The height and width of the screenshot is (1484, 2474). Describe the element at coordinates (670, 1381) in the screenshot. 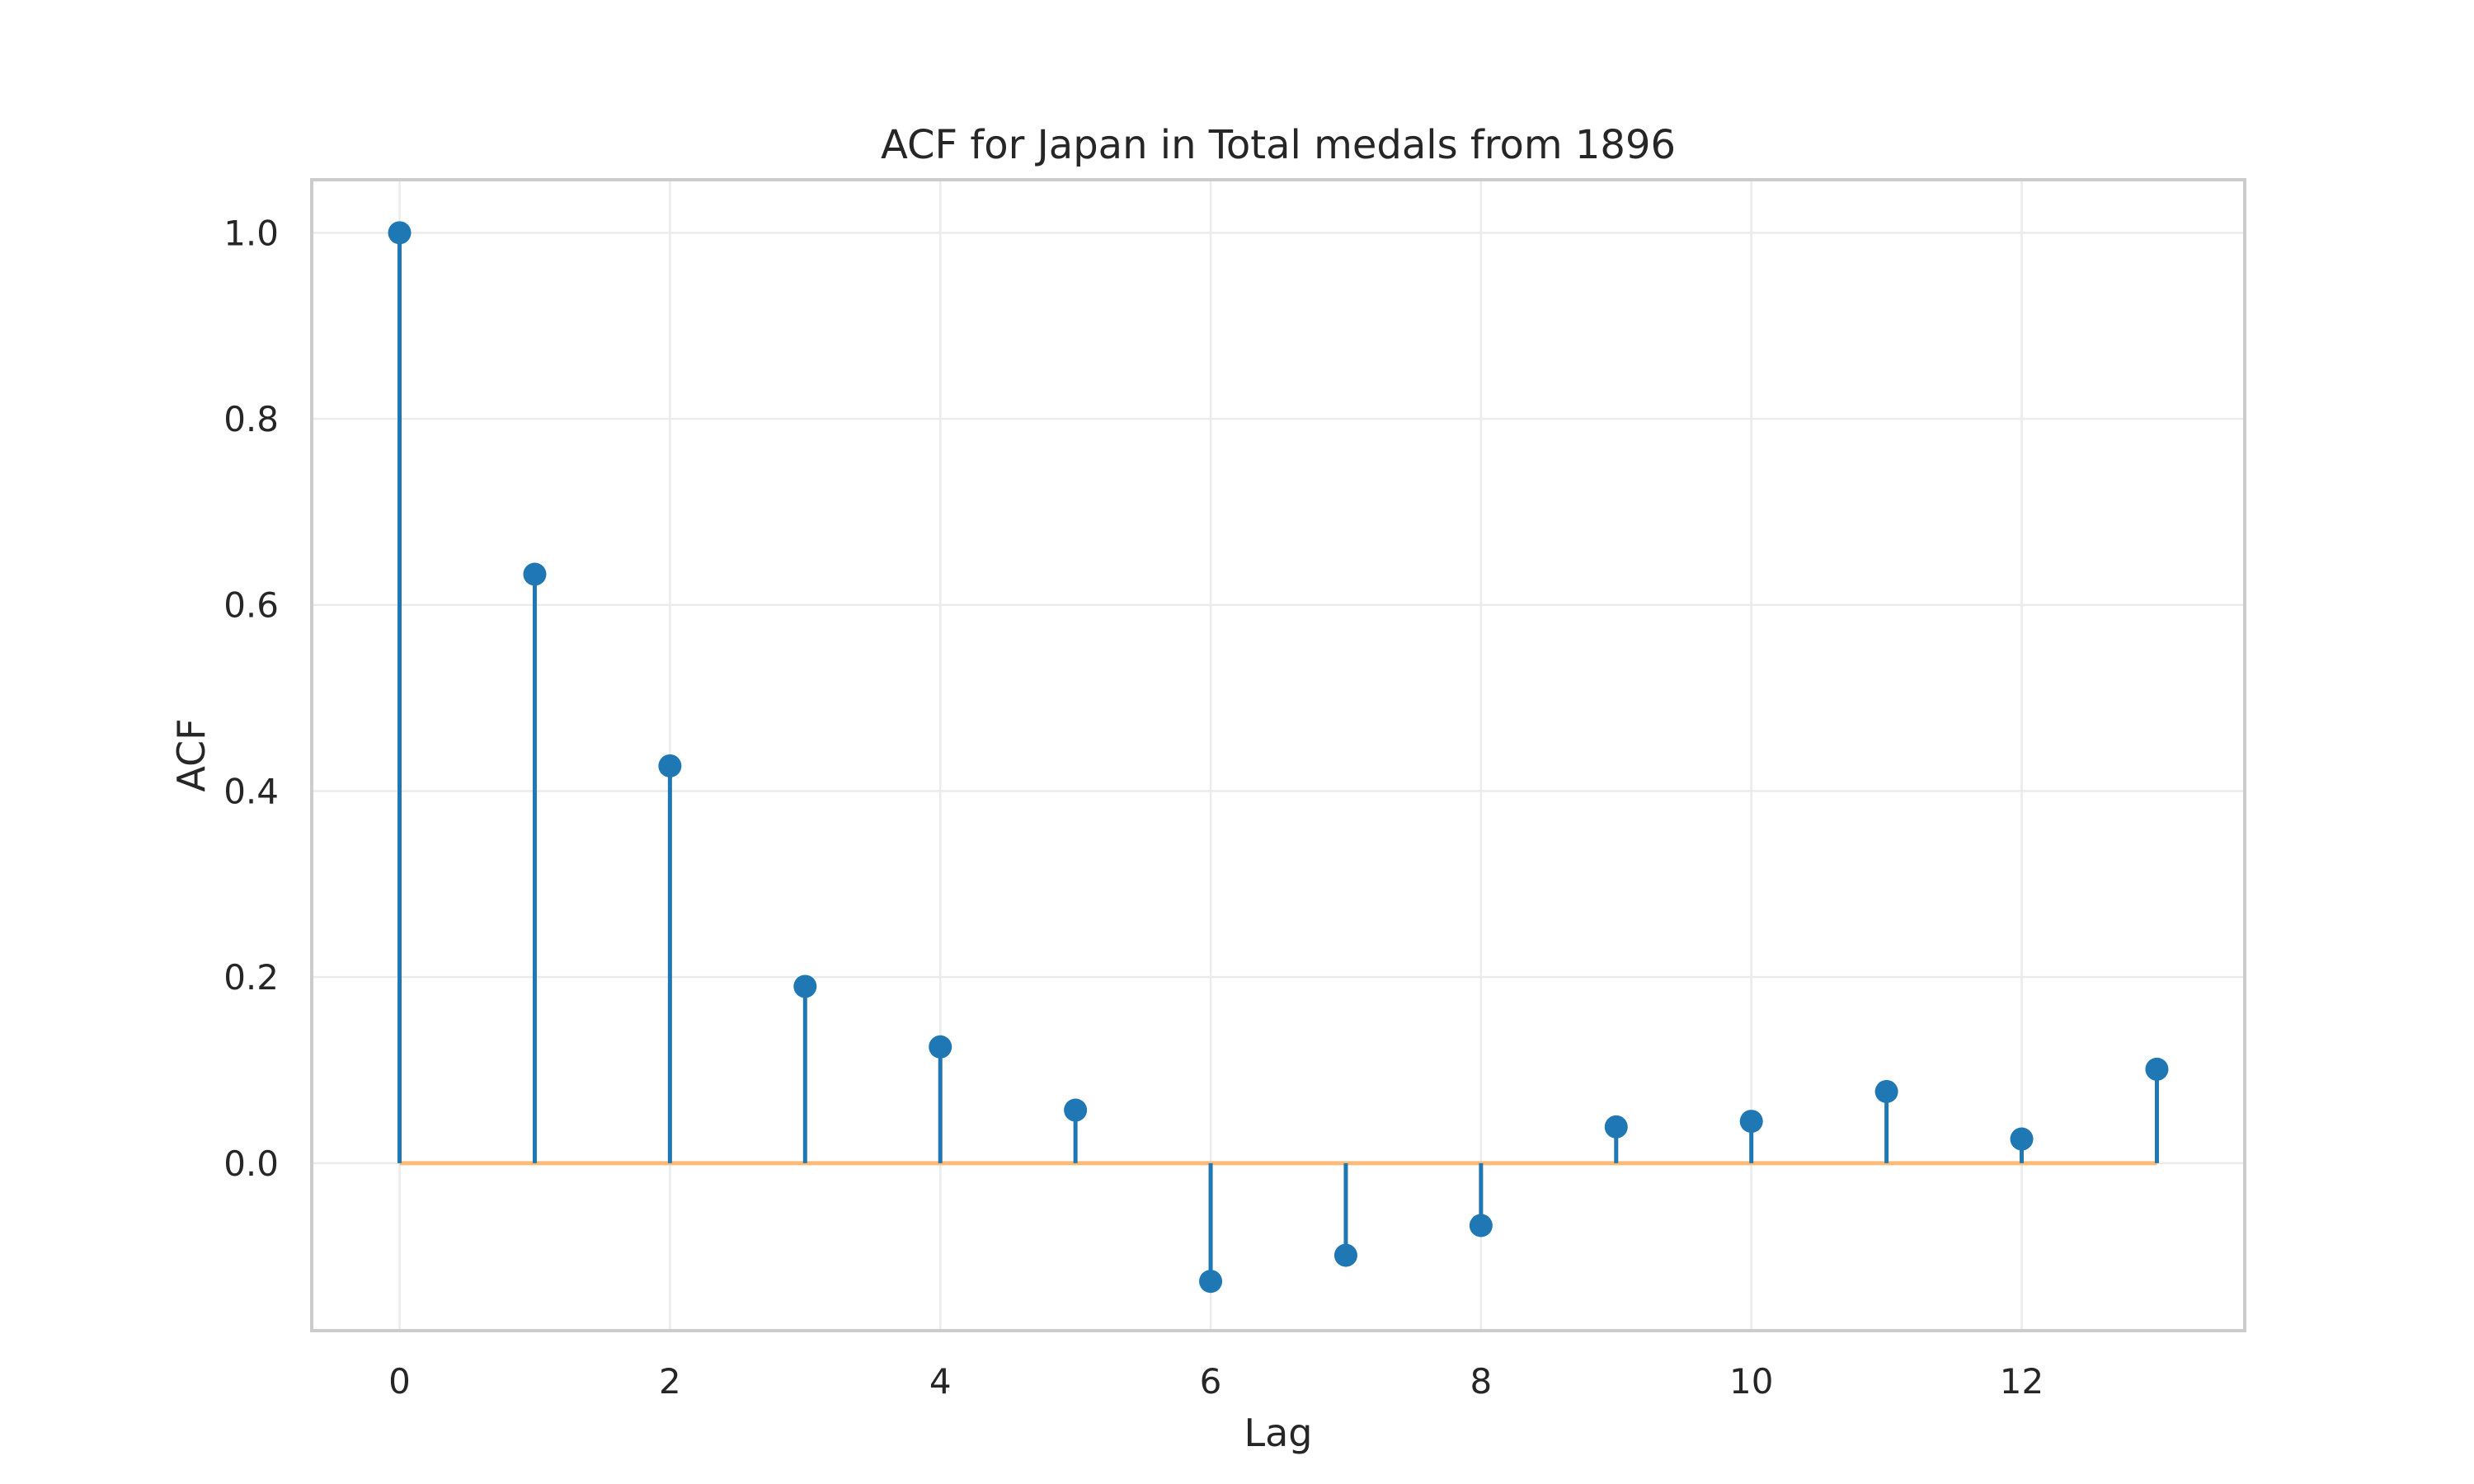

I see `x-tick-label: 2` at that location.